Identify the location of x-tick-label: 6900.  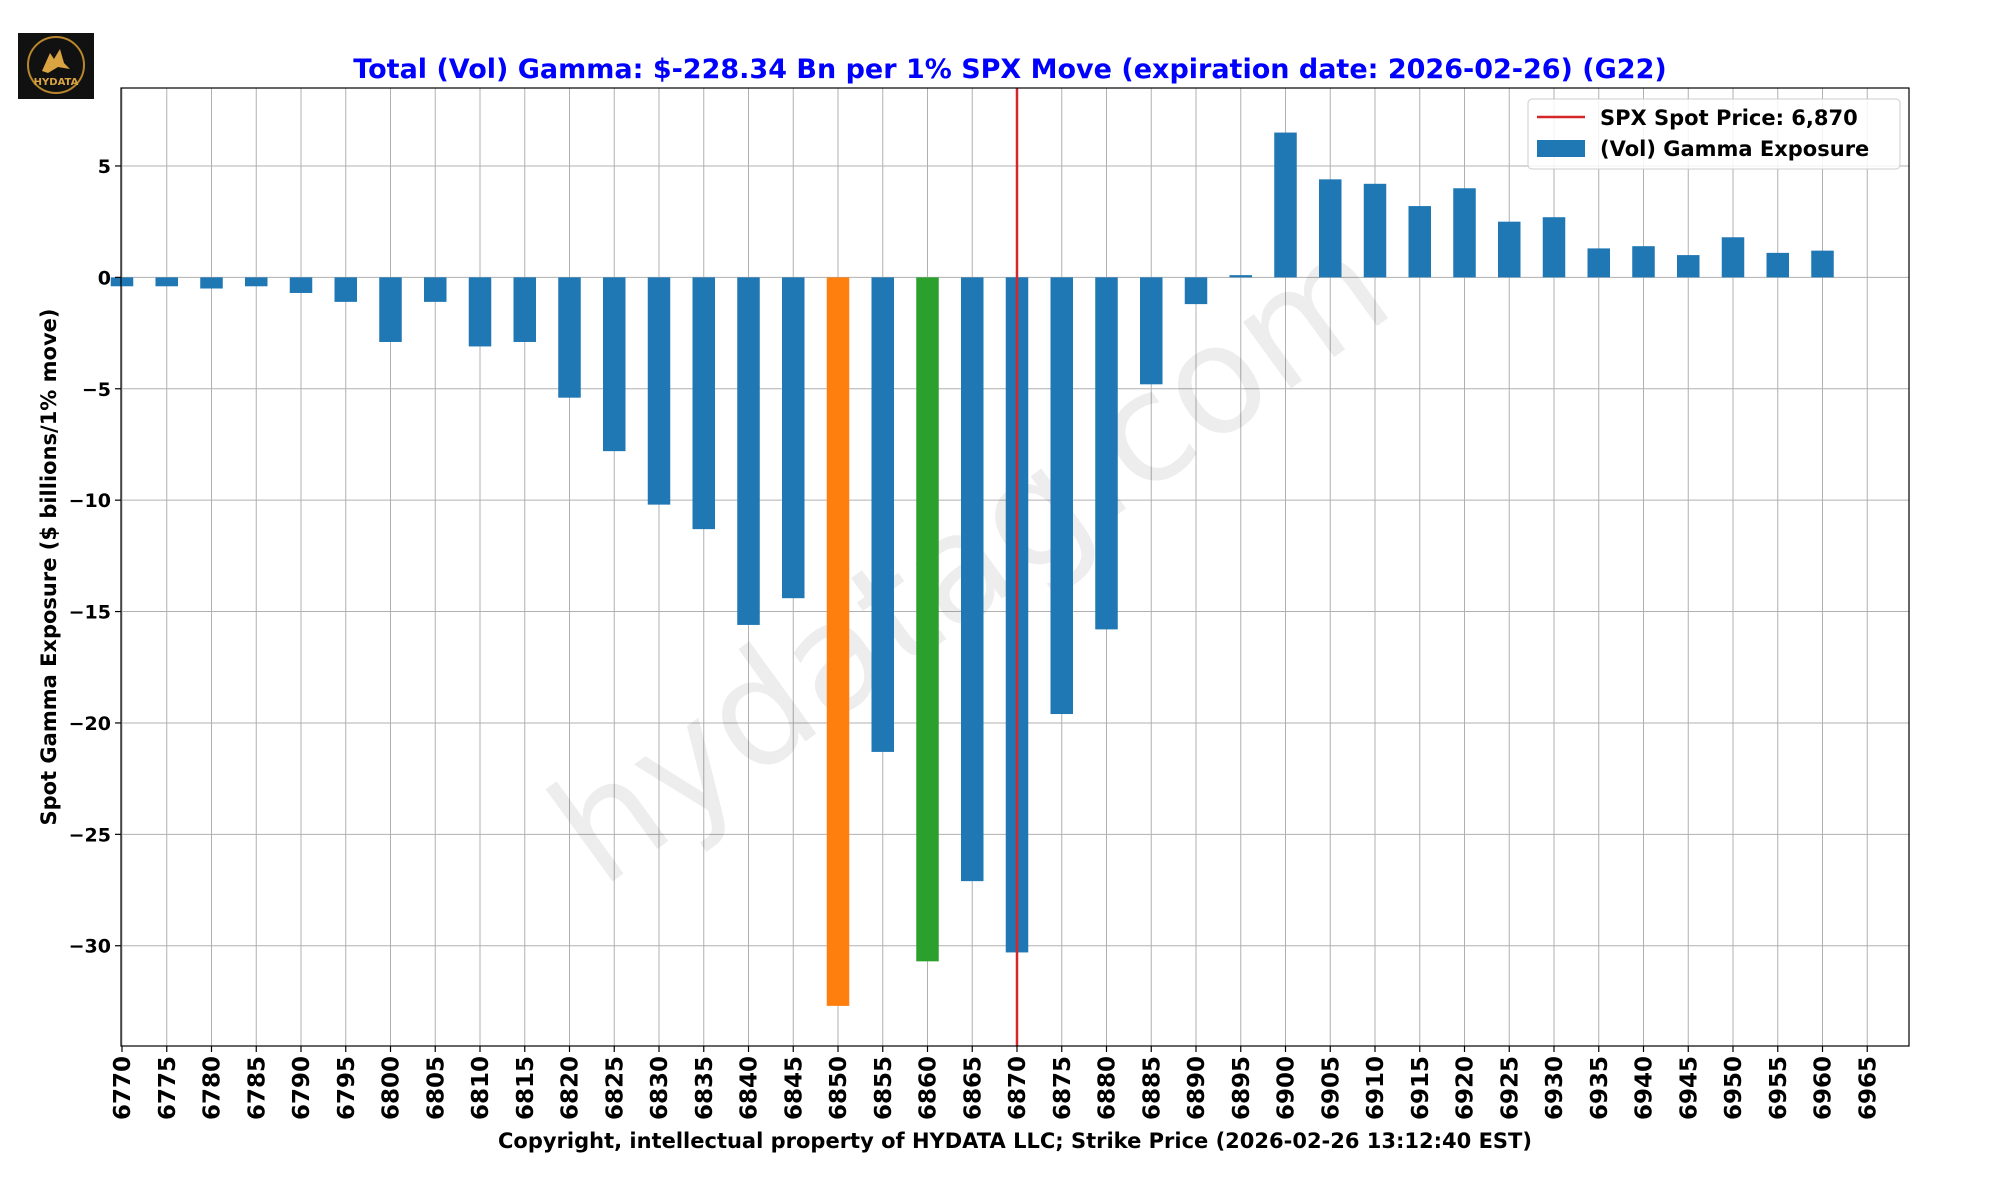
(1287, 1088).